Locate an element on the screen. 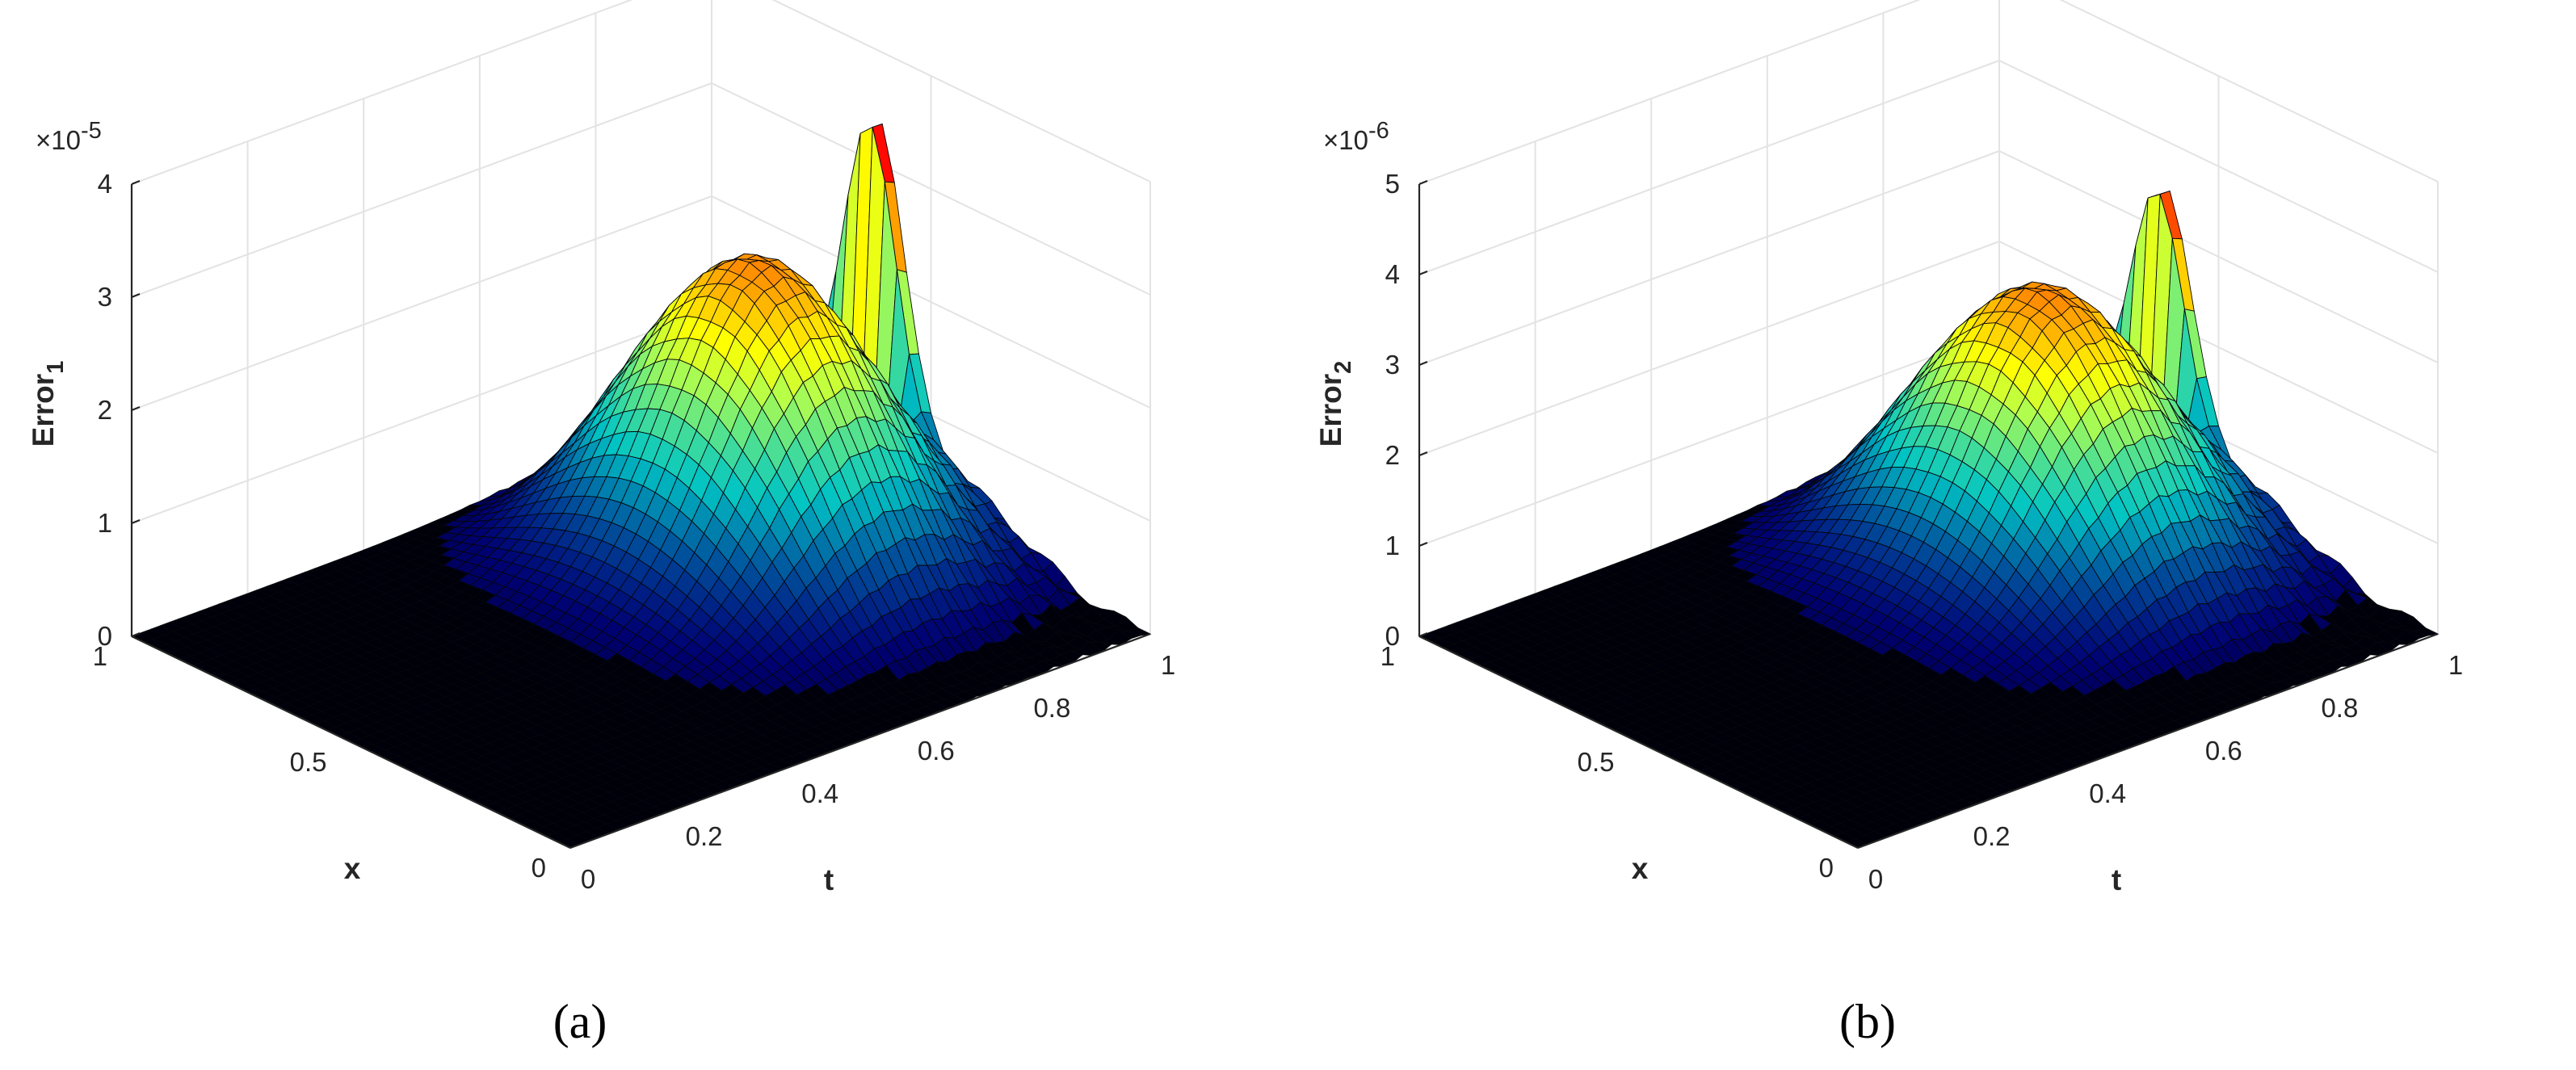 The image size is (2576, 1070). z-axis-label: Error2 is located at coordinates (1335, 404).